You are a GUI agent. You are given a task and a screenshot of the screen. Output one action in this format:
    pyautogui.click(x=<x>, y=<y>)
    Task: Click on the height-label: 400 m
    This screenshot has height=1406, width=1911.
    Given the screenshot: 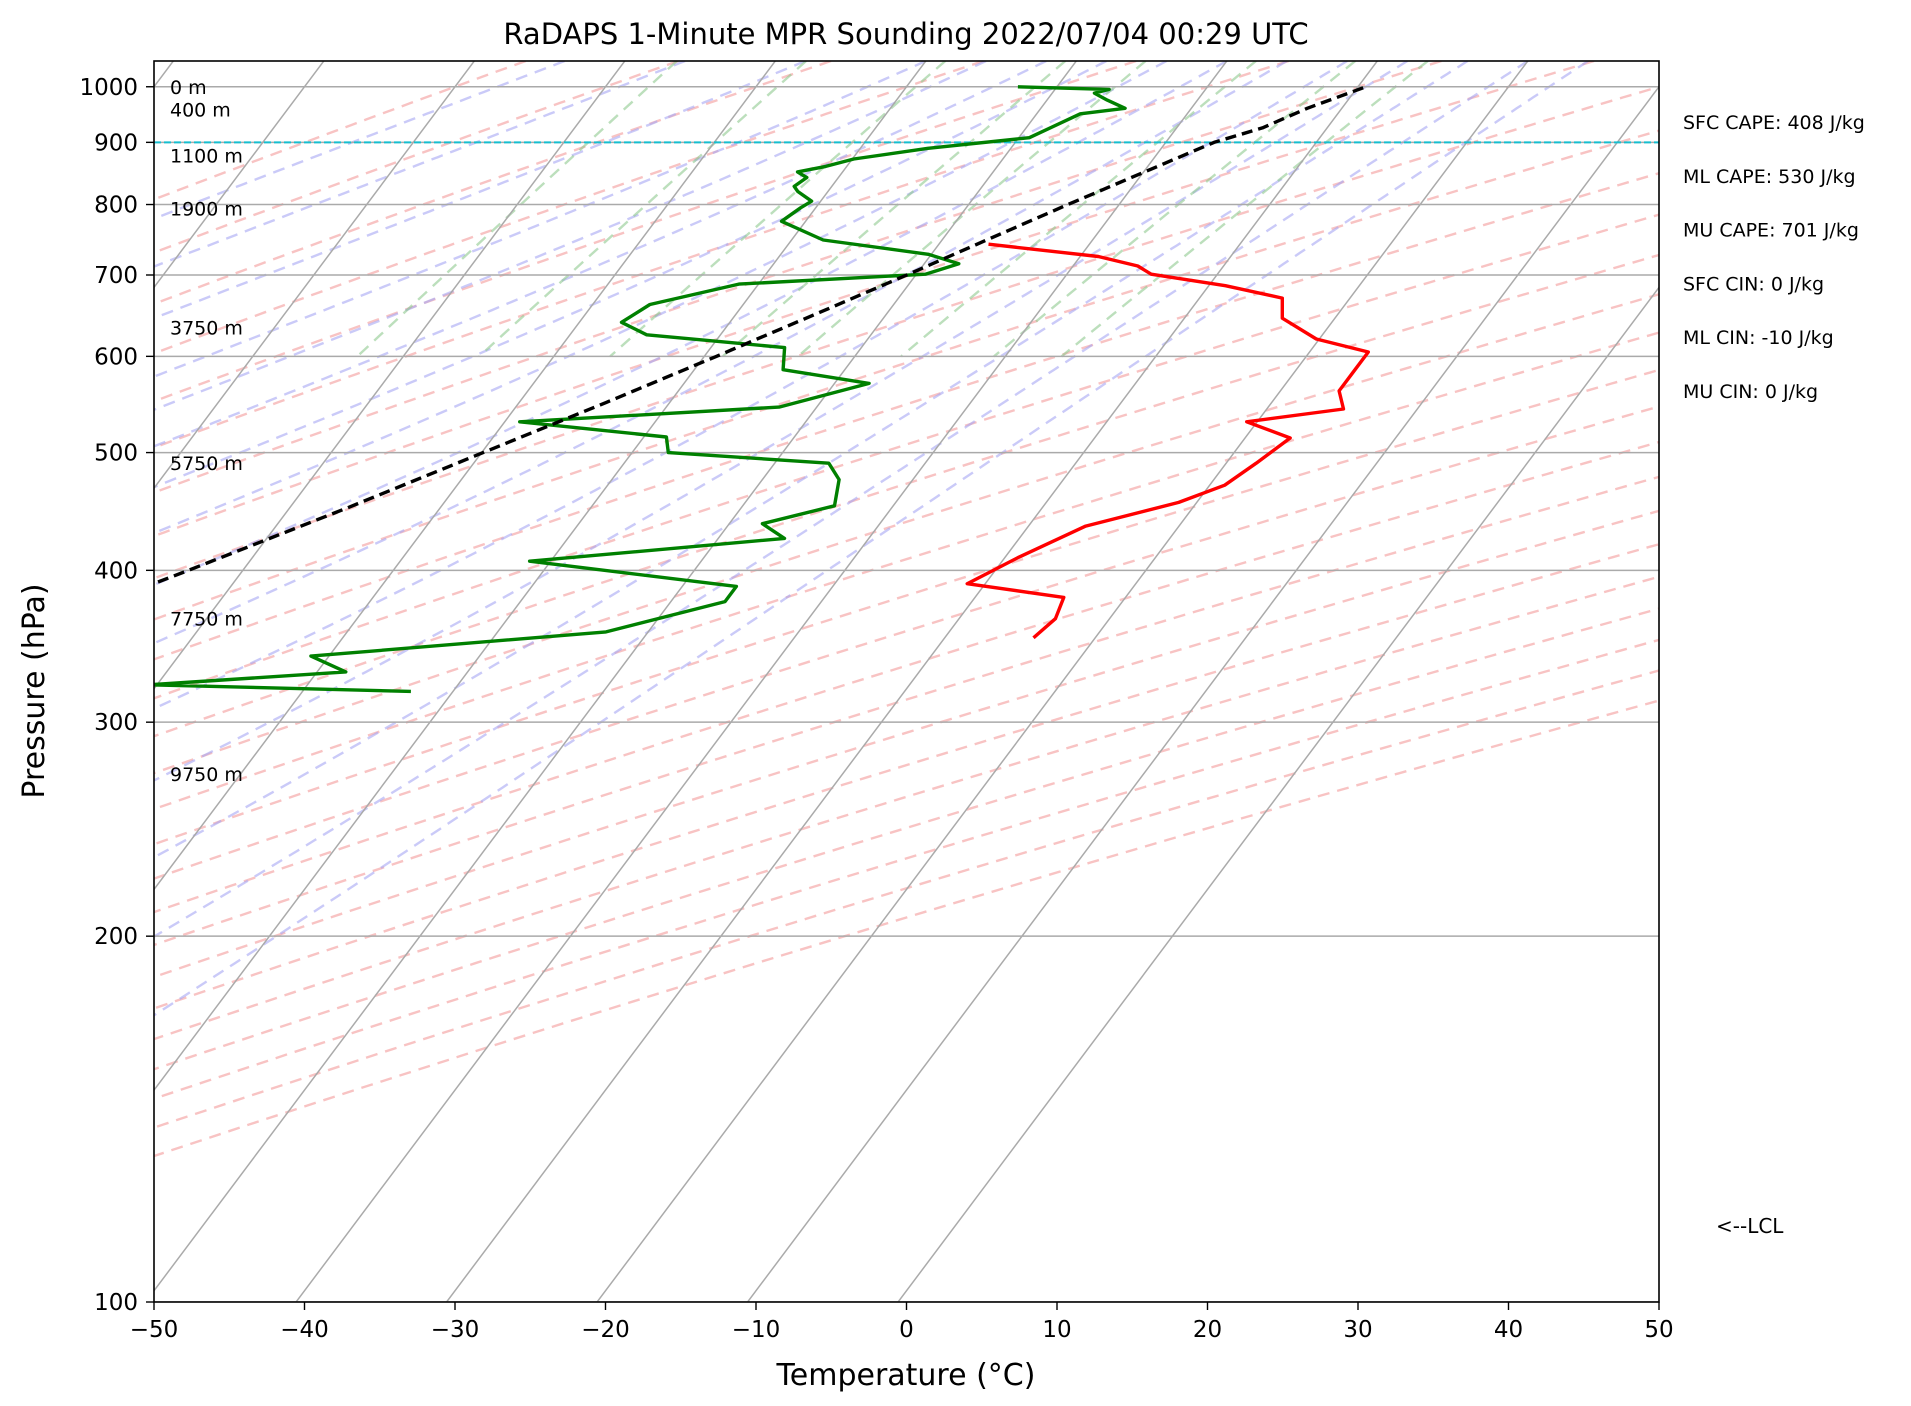 What is the action you would take?
    pyautogui.click(x=200, y=110)
    